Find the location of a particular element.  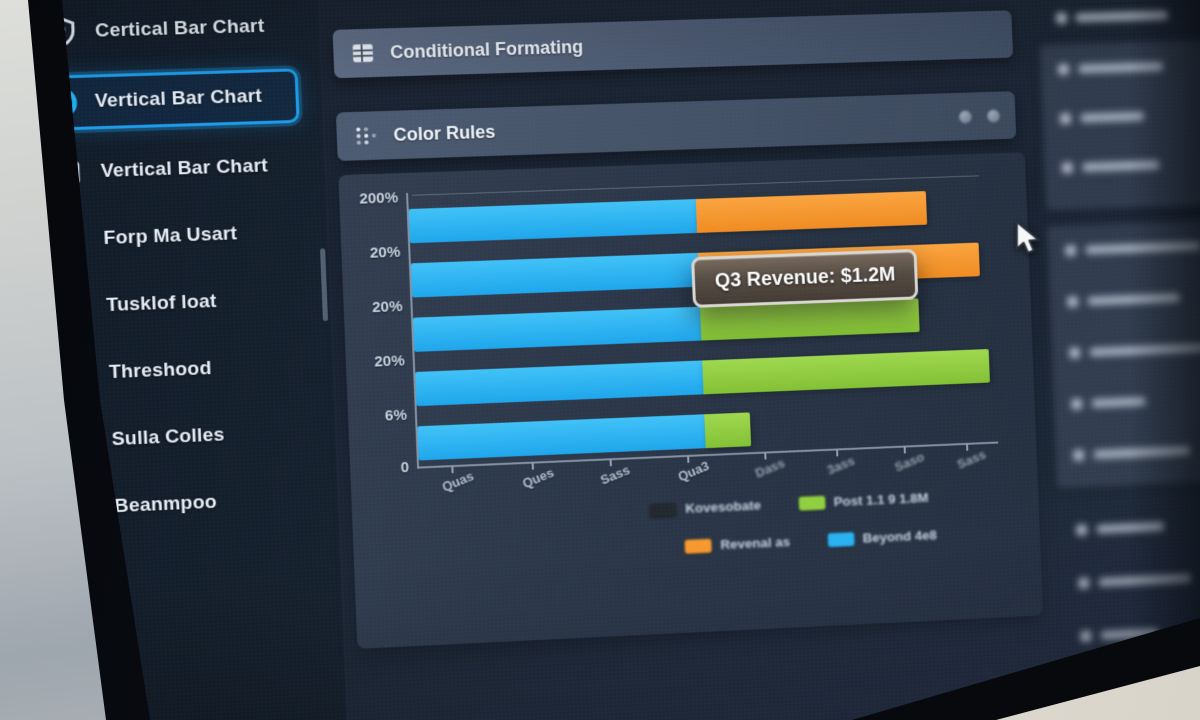

legend-label: Kovesobate is located at coordinates (723, 506).